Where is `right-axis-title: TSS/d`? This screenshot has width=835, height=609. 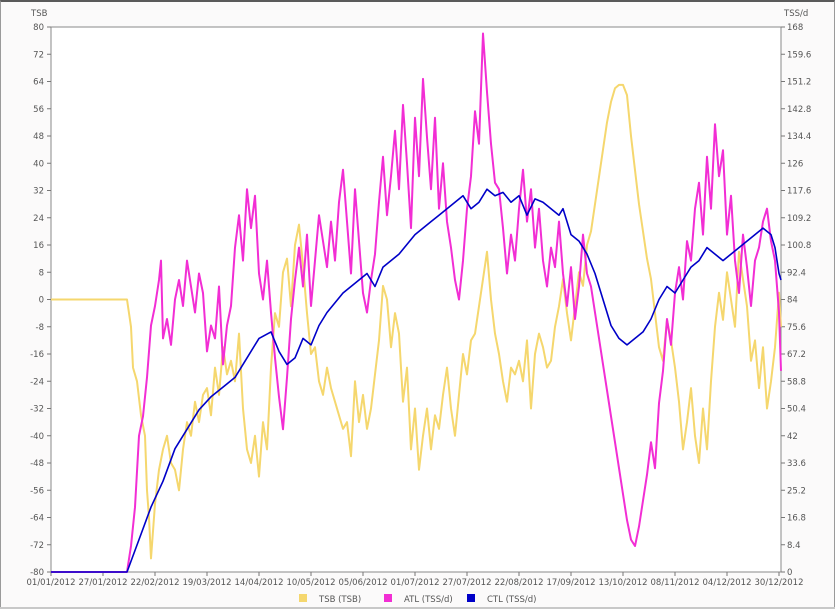
right-axis-title: TSS/d is located at coordinates (795, 14).